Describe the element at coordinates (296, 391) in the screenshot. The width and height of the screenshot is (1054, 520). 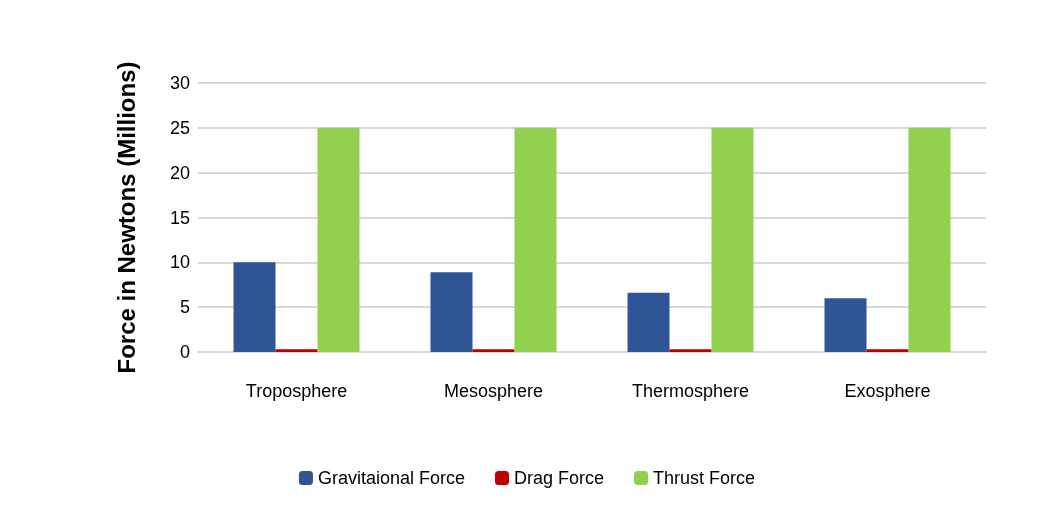
I see `x-tick-label: Troposphere` at that location.